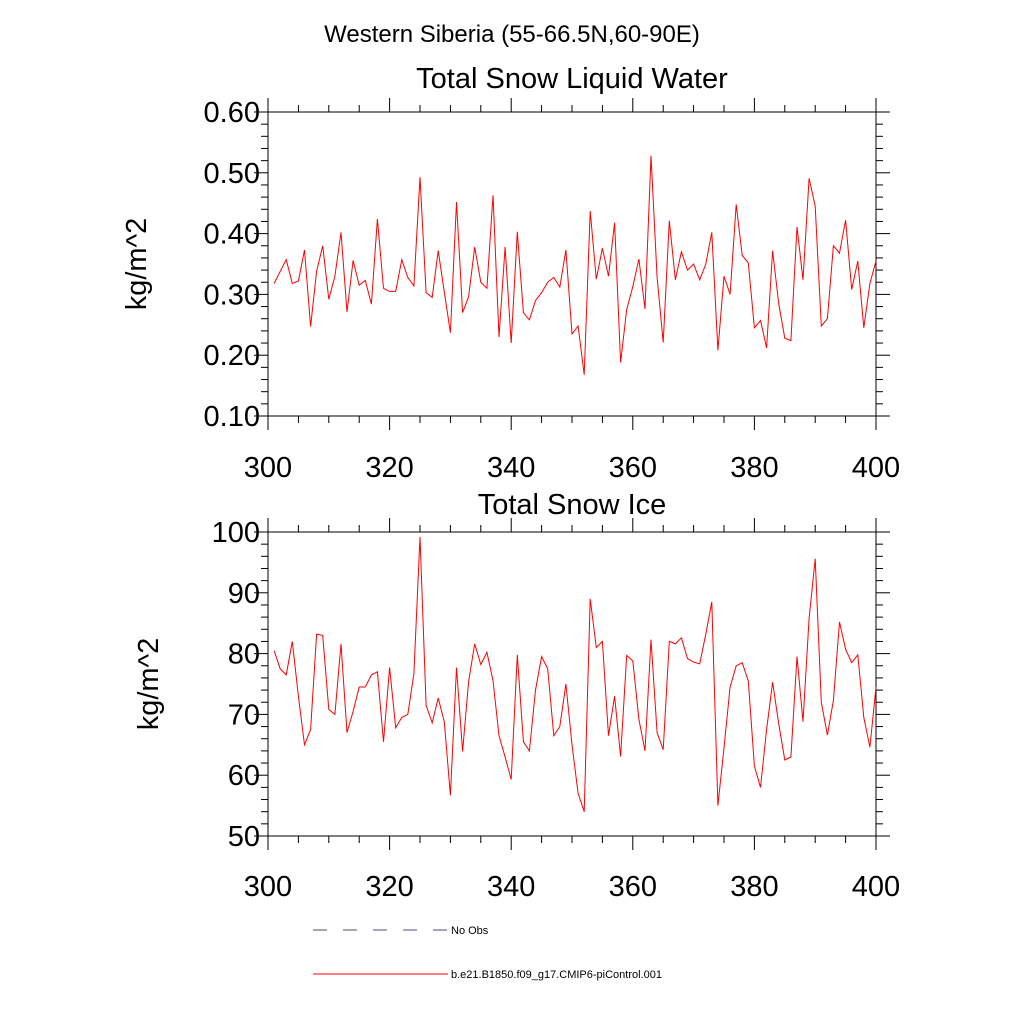 This screenshot has height=1024, width=1024. I want to click on y-tick-label: 100, so click(236, 533).